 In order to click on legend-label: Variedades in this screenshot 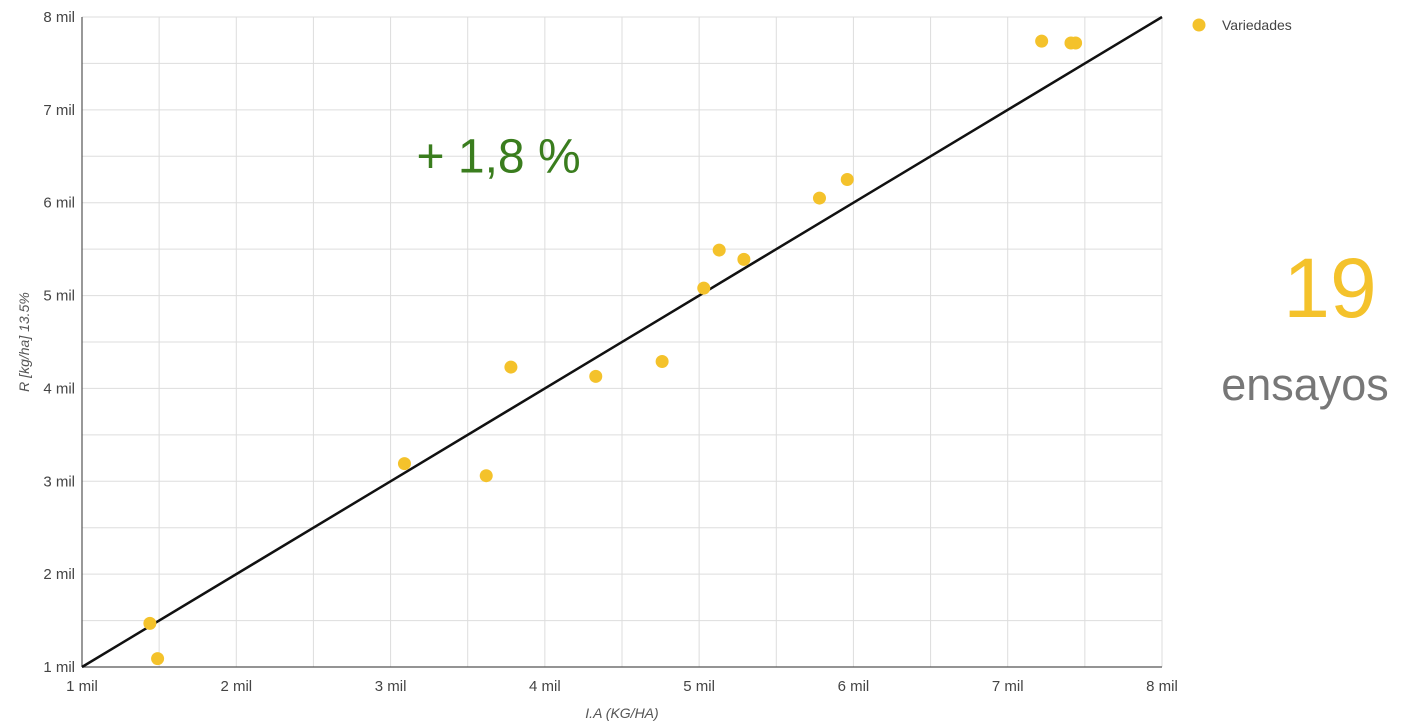, I will do `click(1257, 25)`.